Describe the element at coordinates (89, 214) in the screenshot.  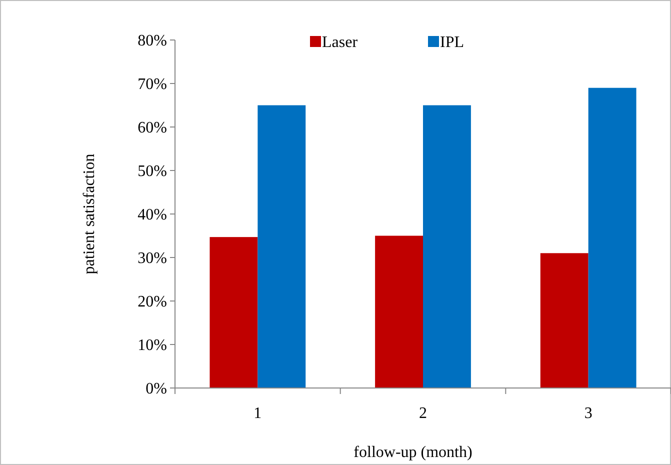
I see `y-axis-title: patient satisfaction` at that location.